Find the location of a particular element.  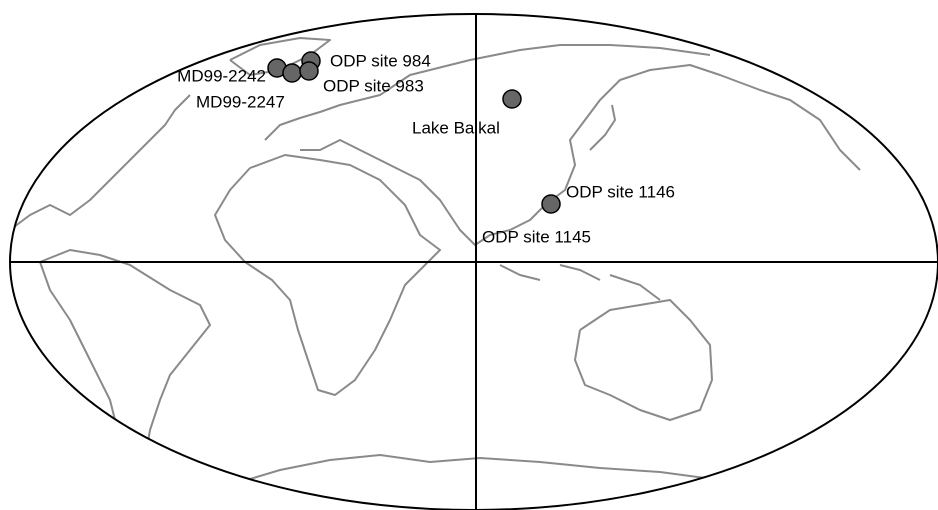

site-label: Lake Baikal is located at coordinates (456, 127).